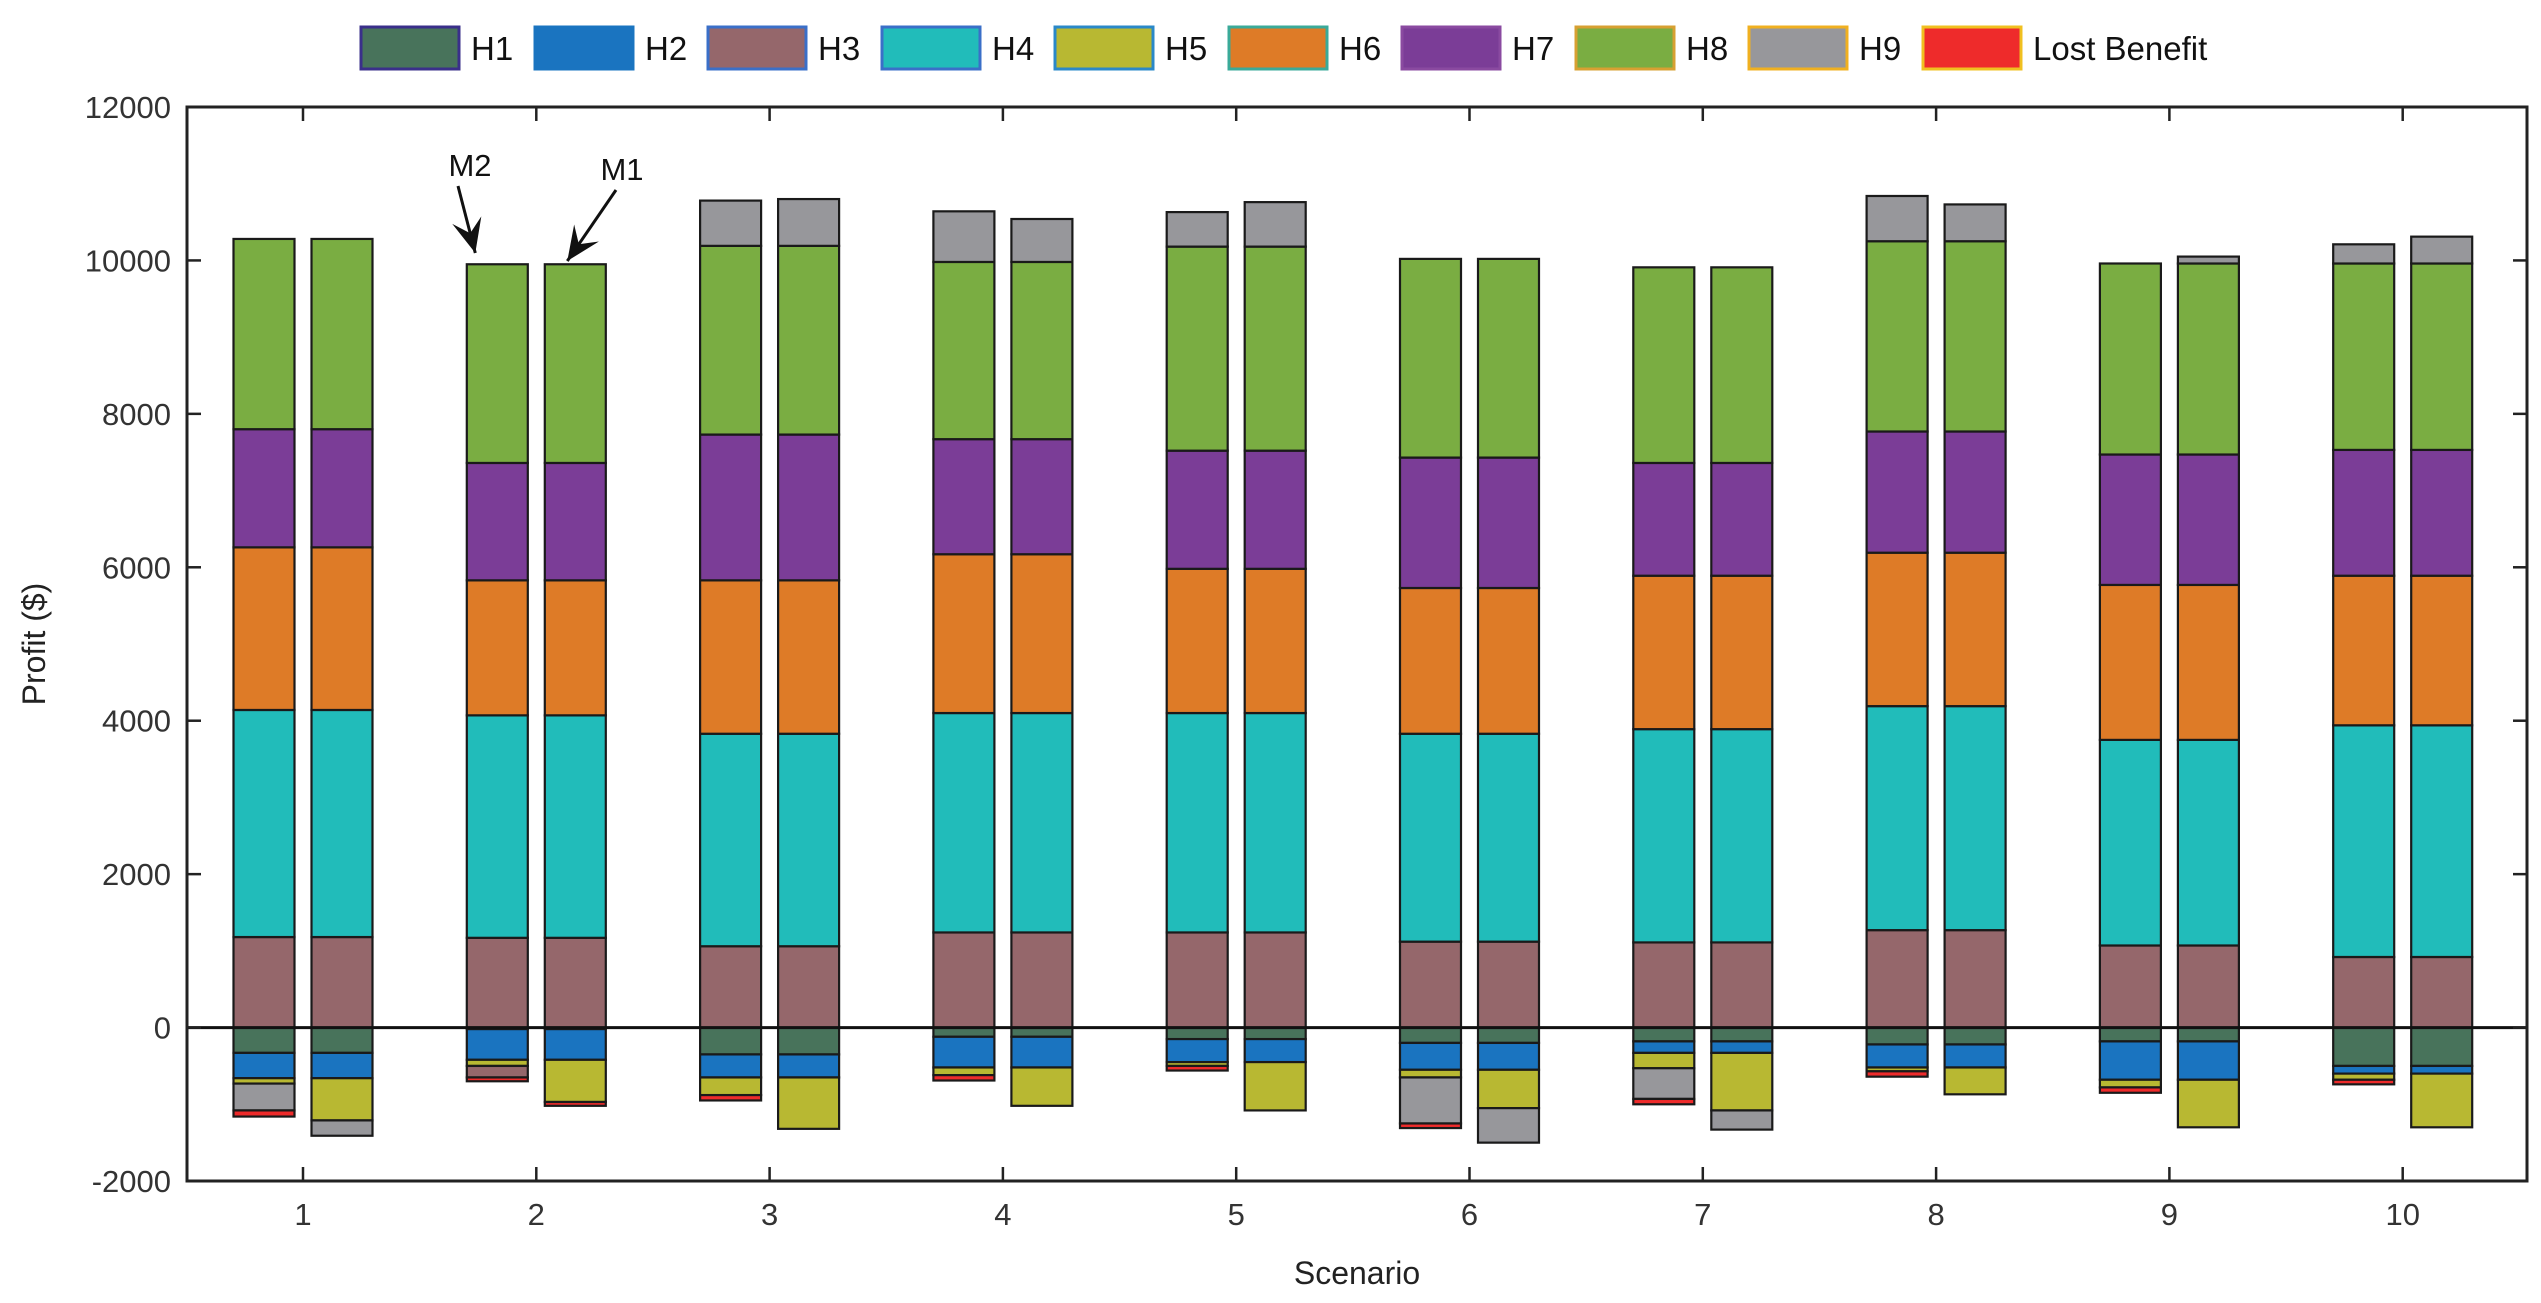 This screenshot has width=2541, height=1303. Describe the element at coordinates (575, 1044) in the screenshot. I see `bar-segment-h2-neg-s2-m1` at that location.